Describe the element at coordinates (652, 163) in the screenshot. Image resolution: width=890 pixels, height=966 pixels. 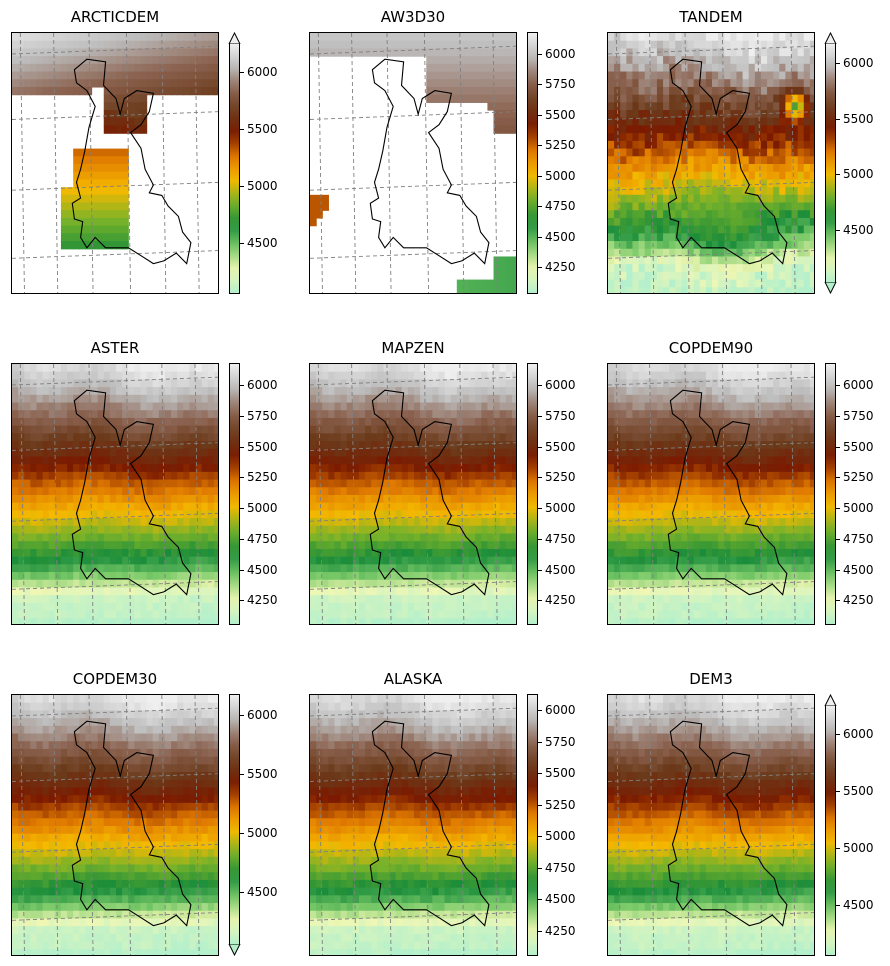
I see `meridian-line` at that location.